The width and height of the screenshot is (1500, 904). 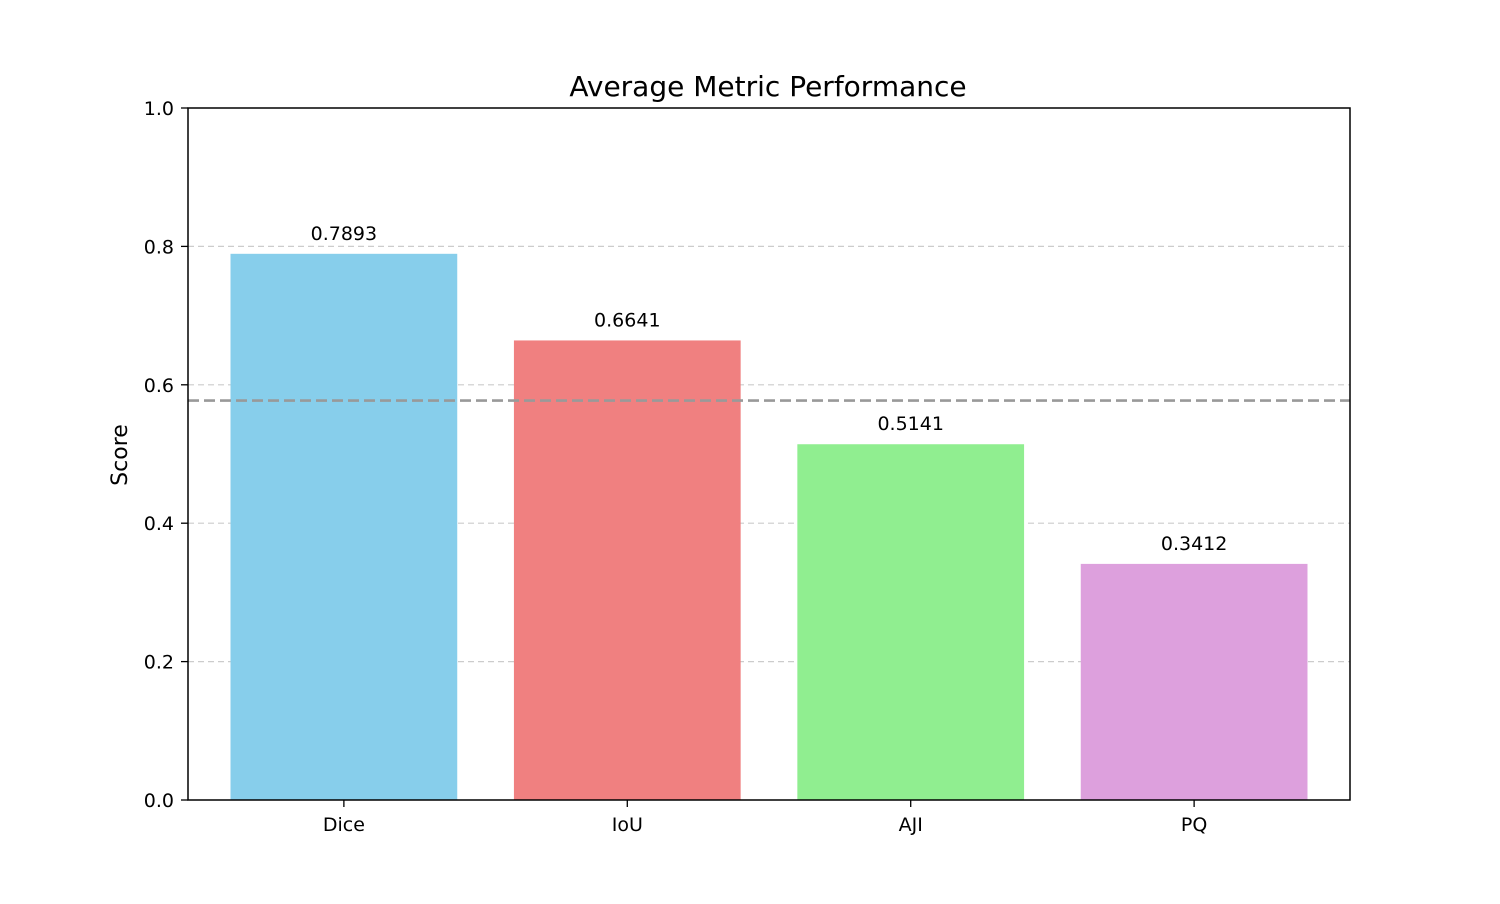 I want to click on value-label-iou: 0.6641, so click(x=627, y=320).